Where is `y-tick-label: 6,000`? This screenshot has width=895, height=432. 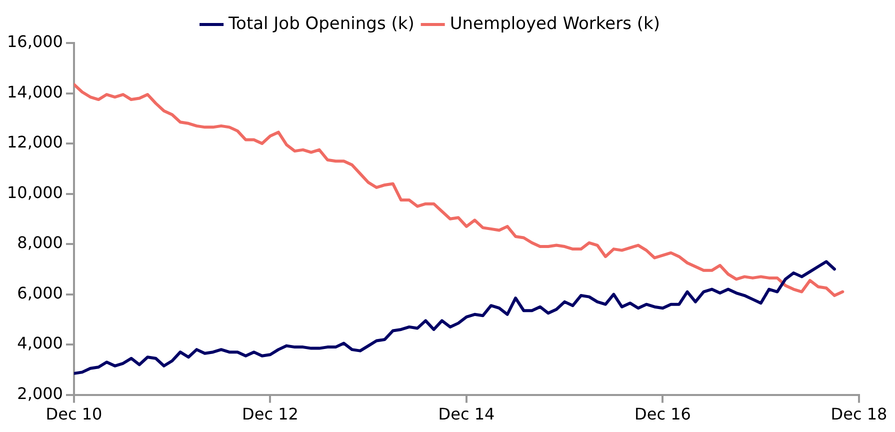
y-tick-label: 6,000 is located at coordinates (40, 292).